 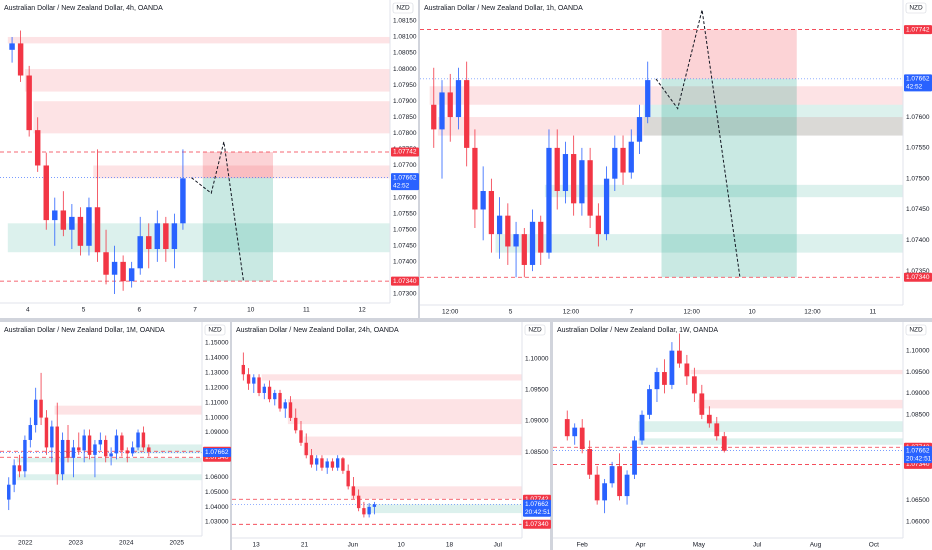 I want to click on x-tick-label: 2024, so click(x=126, y=543).